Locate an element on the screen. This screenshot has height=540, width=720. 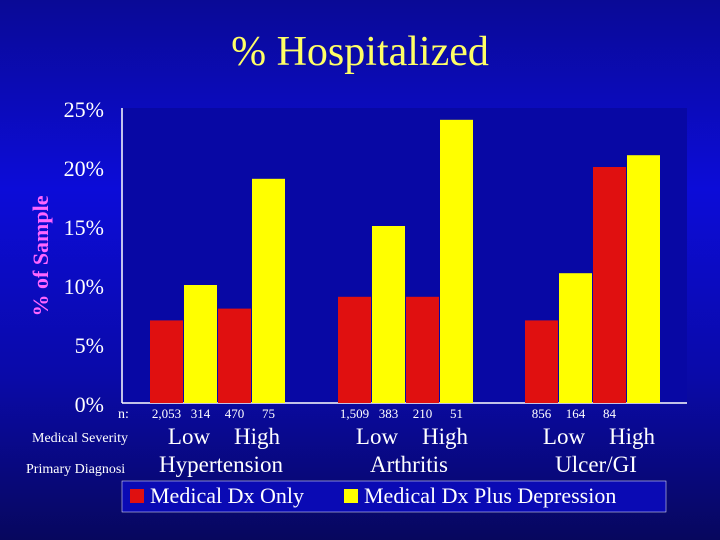
y-tick-label: 5% is located at coordinates (89, 345).